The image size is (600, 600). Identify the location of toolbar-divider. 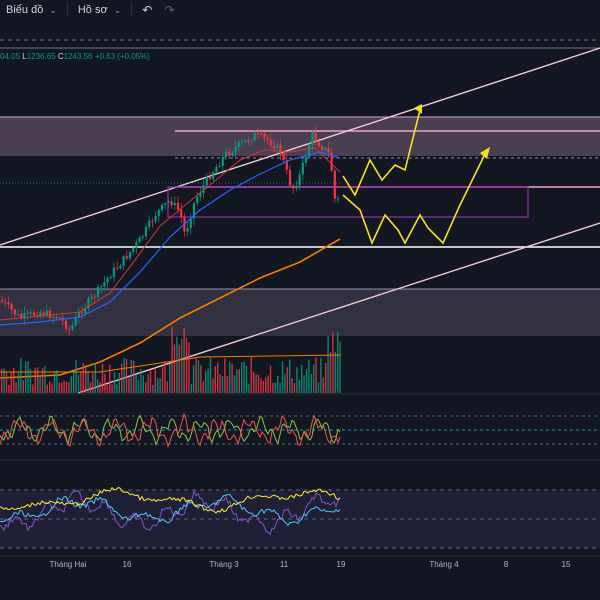
(132, 10).